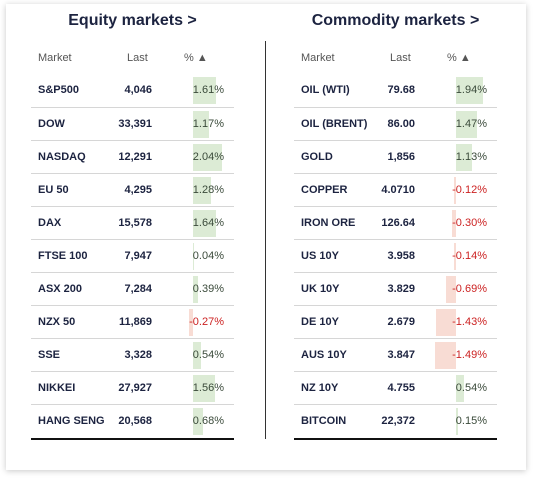 This screenshot has width=534, height=479. I want to click on market-name: NZ 10Y, so click(320, 388).